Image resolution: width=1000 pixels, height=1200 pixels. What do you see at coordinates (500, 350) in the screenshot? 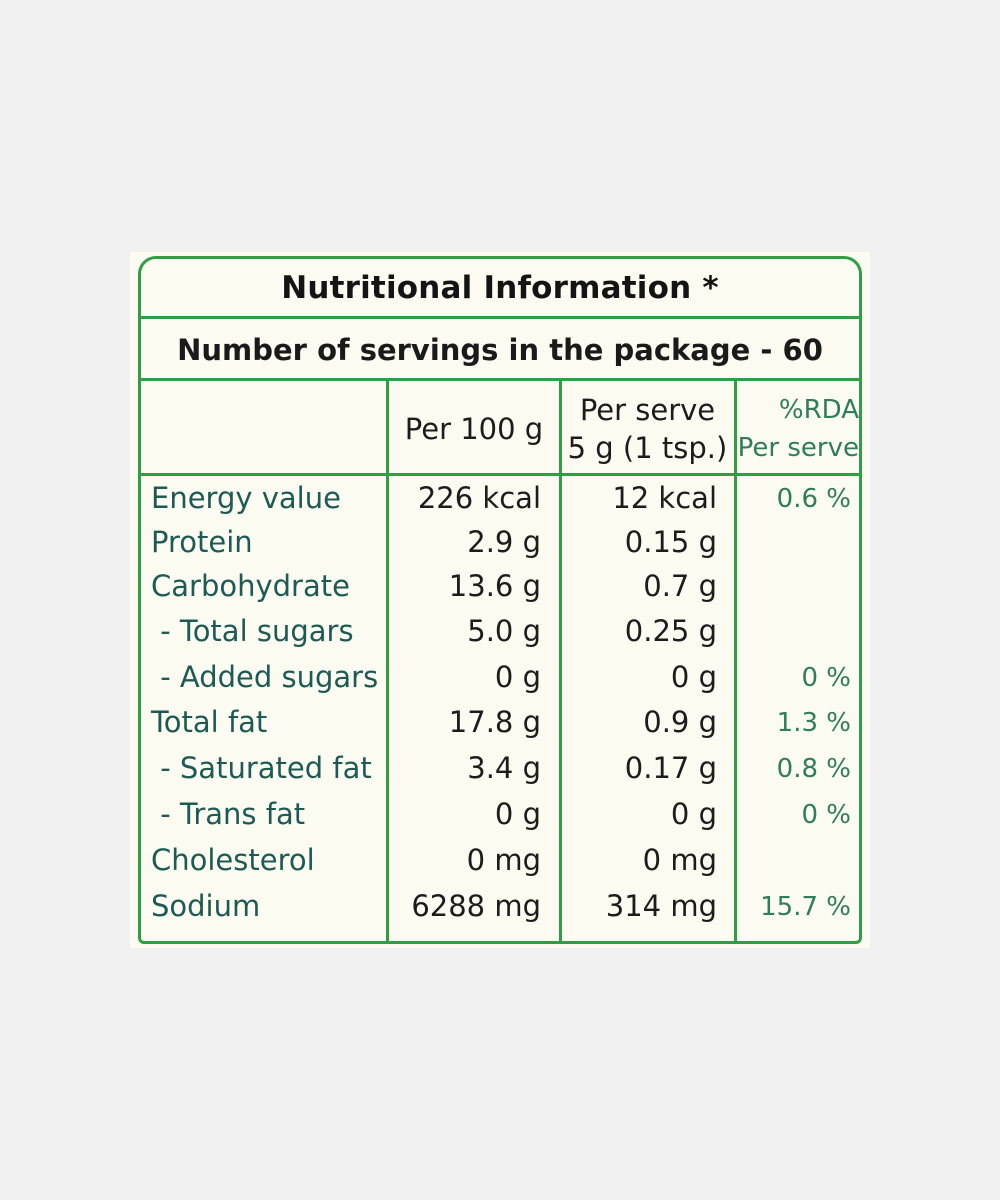
I see `servings-line: Number of servings in the package - 60` at bounding box center [500, 350].